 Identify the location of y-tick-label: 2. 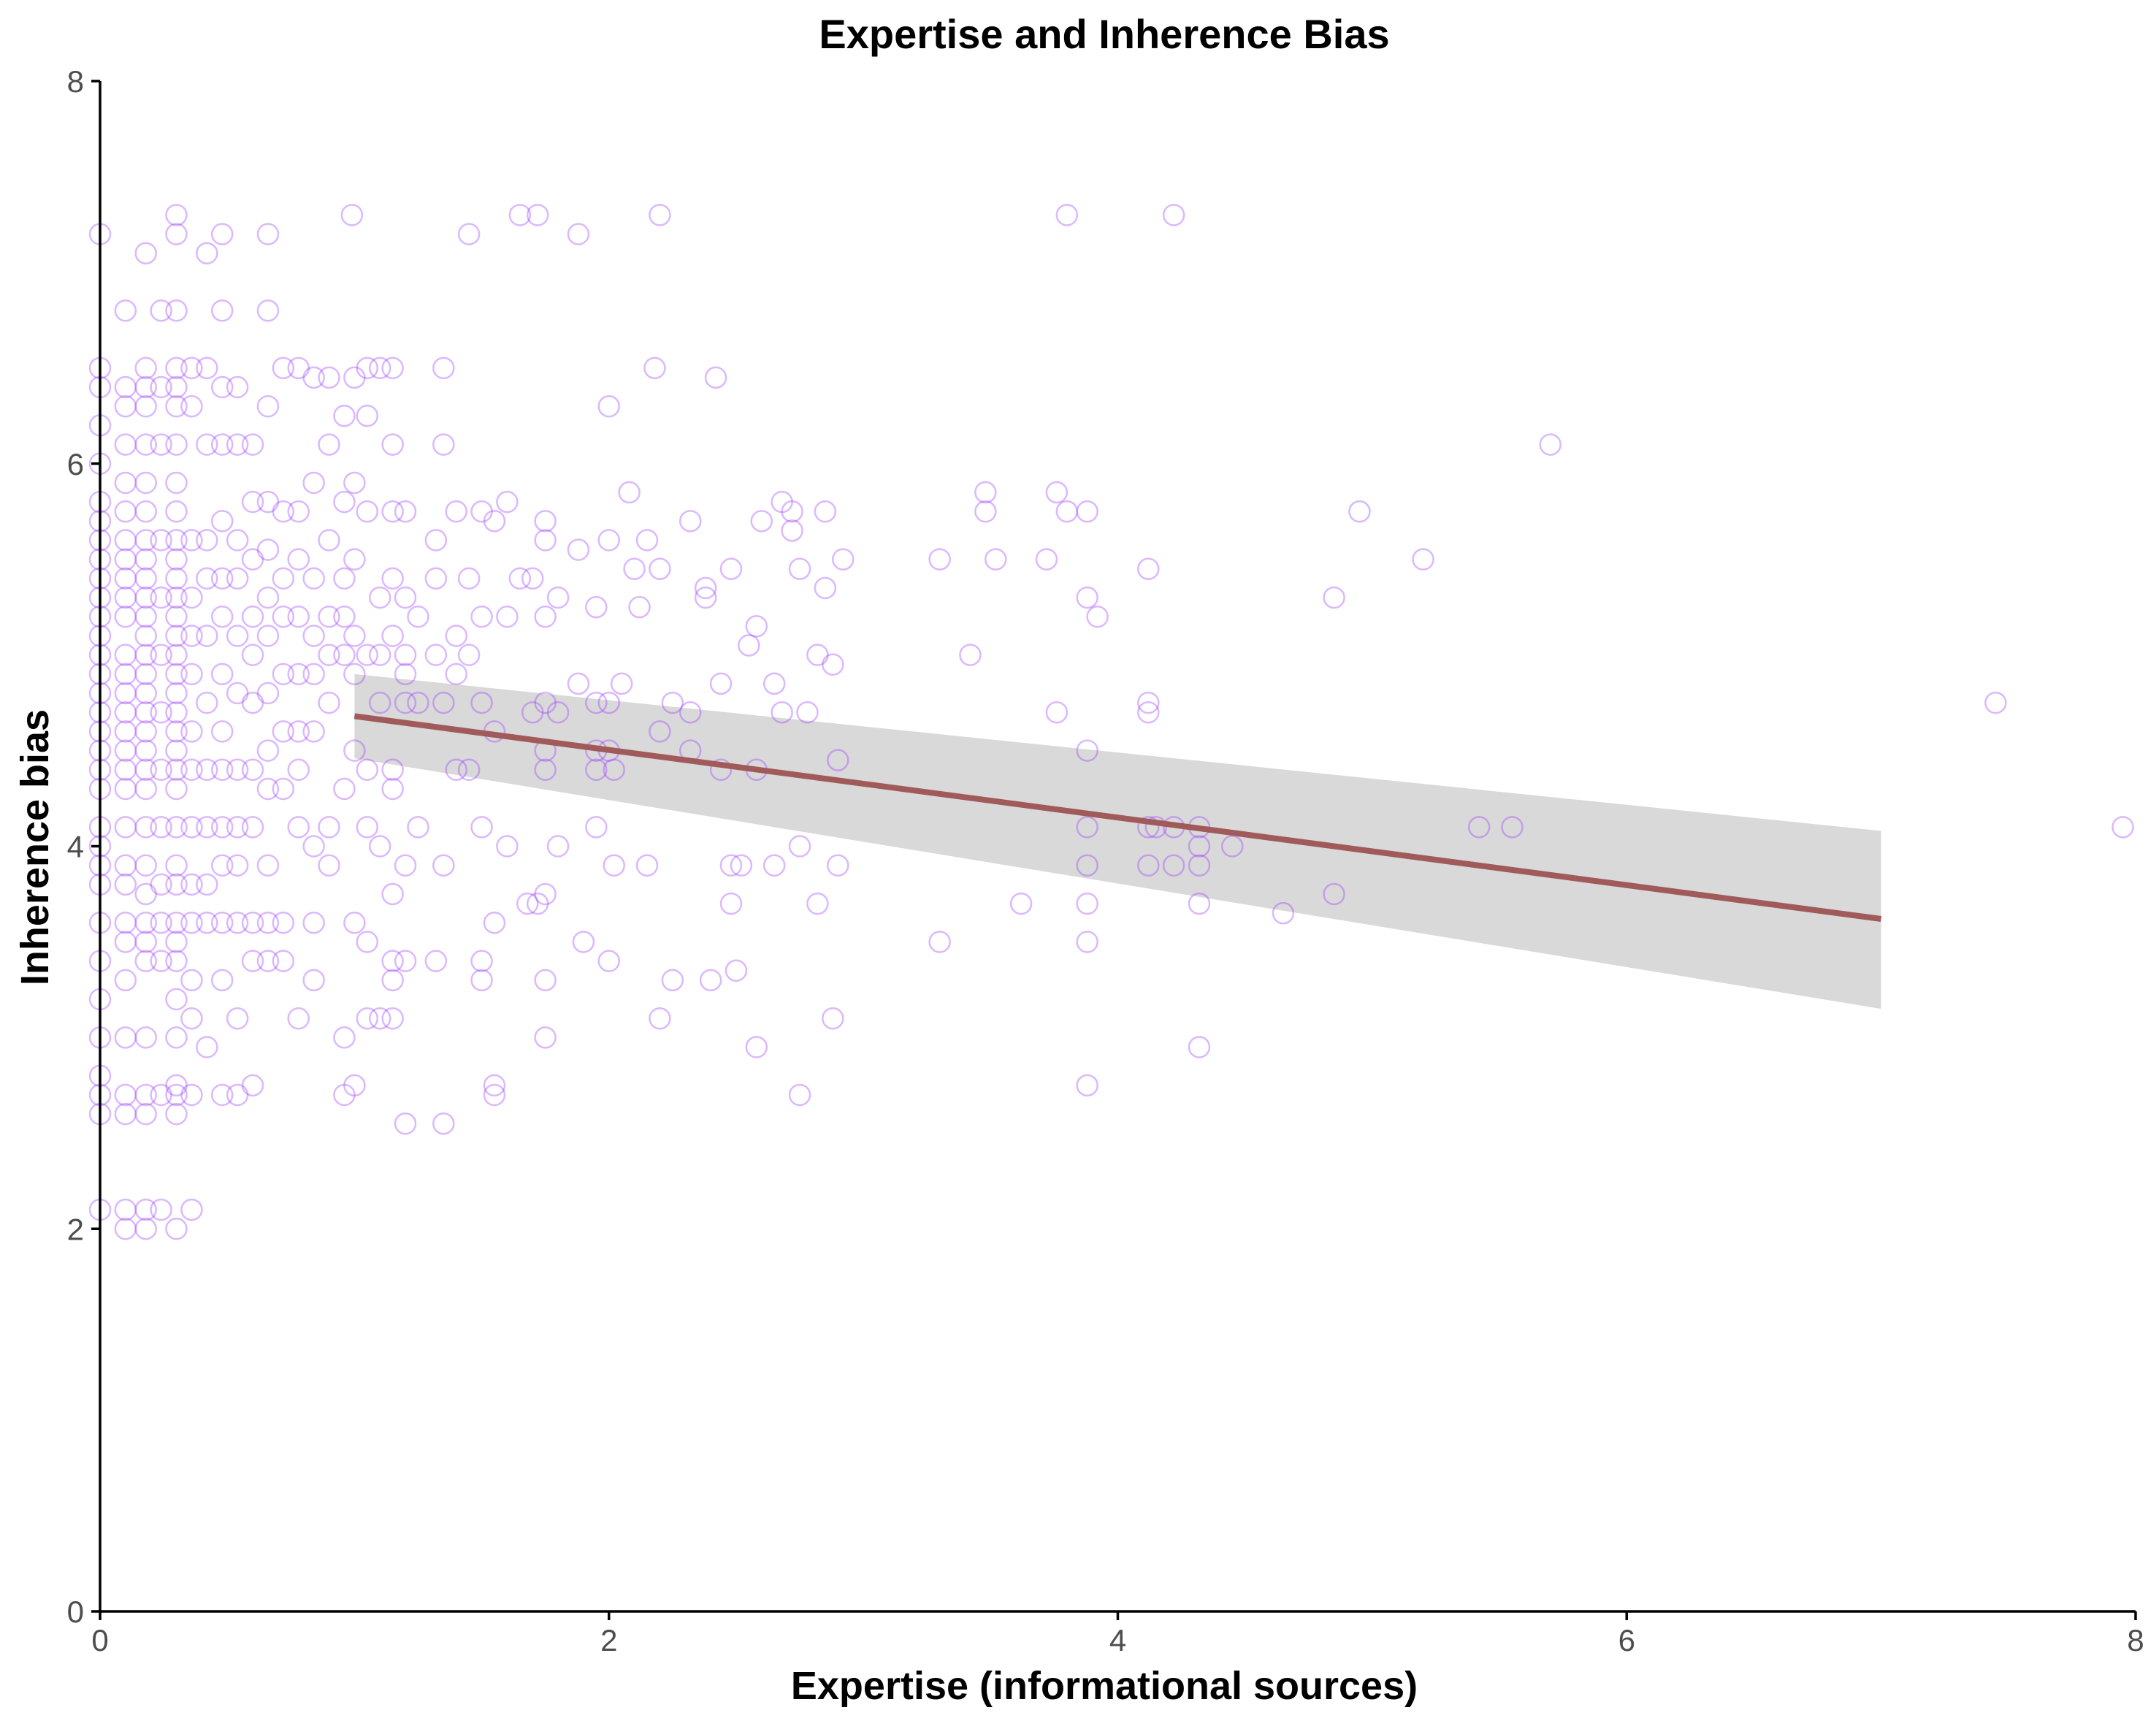
(76, 1229).